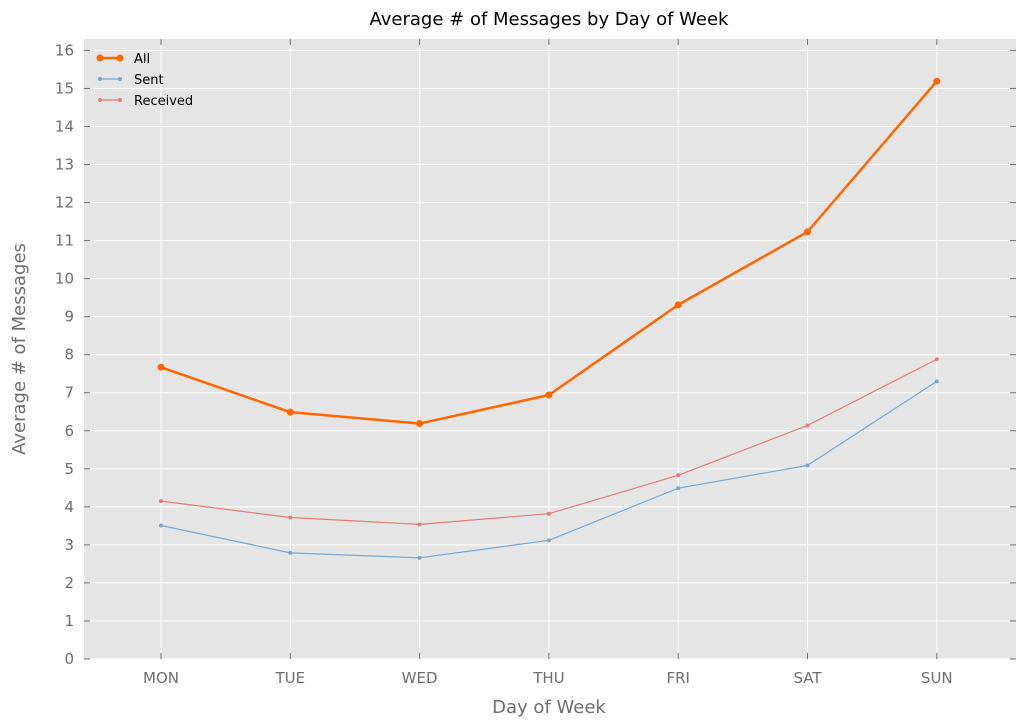 Image resolution: width=1024 pixels, height=727 pixels. I want to click on legend: All Sent Received, so click(144, 80).